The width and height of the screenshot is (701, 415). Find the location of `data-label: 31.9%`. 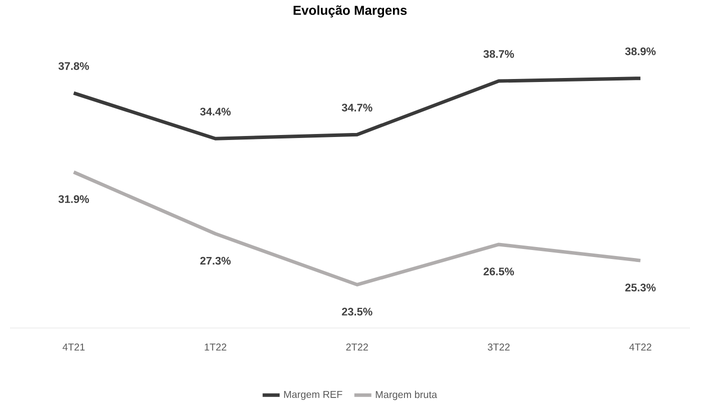

data-label: 31.9% is located at coordinates (73, 199).